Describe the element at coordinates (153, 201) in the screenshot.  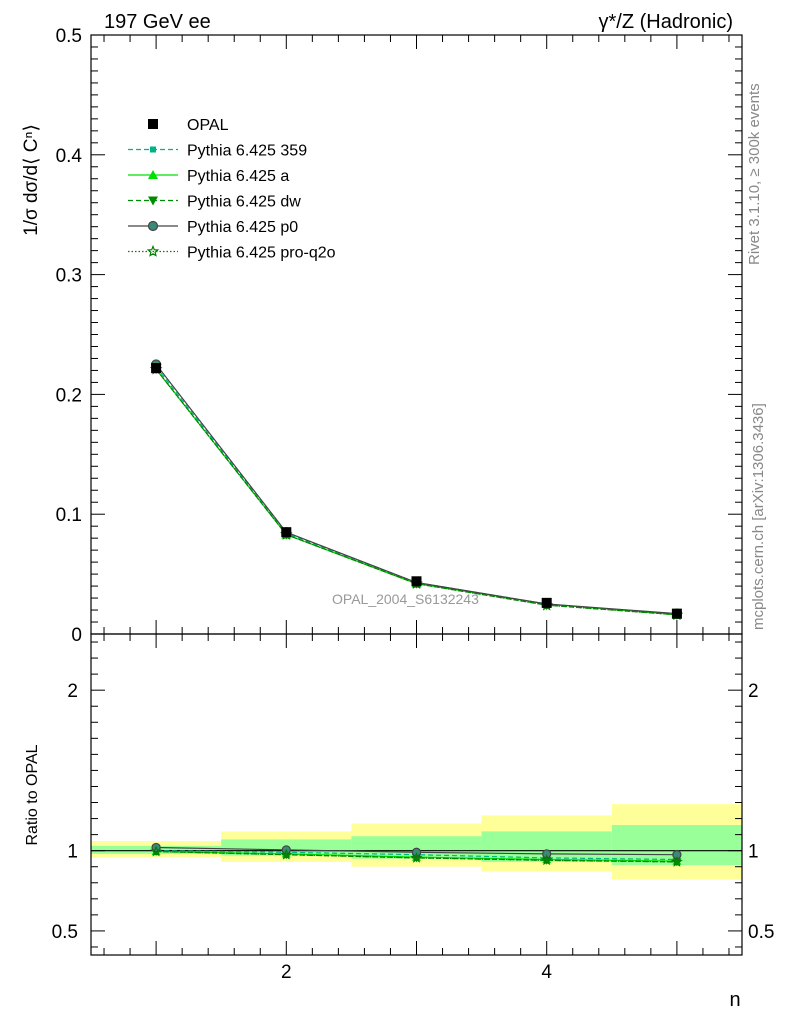
I see `legend-marker-pythia-6-425-dw` at that location.